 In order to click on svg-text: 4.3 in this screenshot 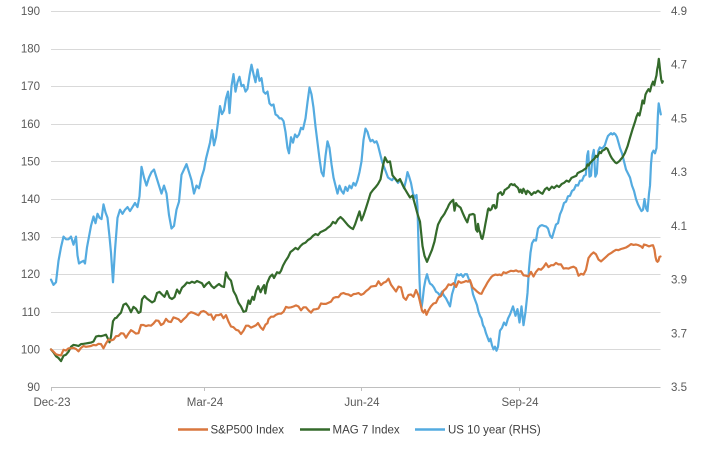, I will do `click(679, 173)`.